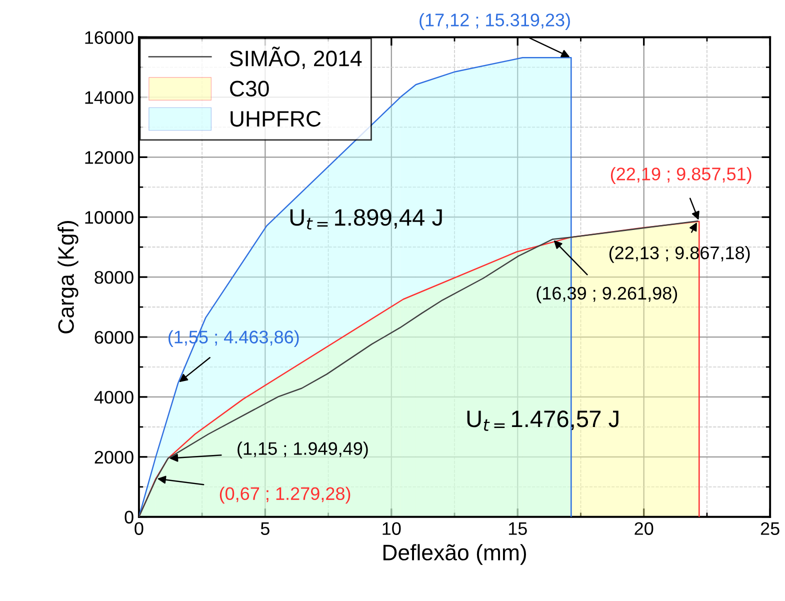 The image size is (785, 601). What do you see at coordinates (296, 57) in the screenshot?
I see `legend-label: SIMÃO, 2014` at bounding box center [296, 57].